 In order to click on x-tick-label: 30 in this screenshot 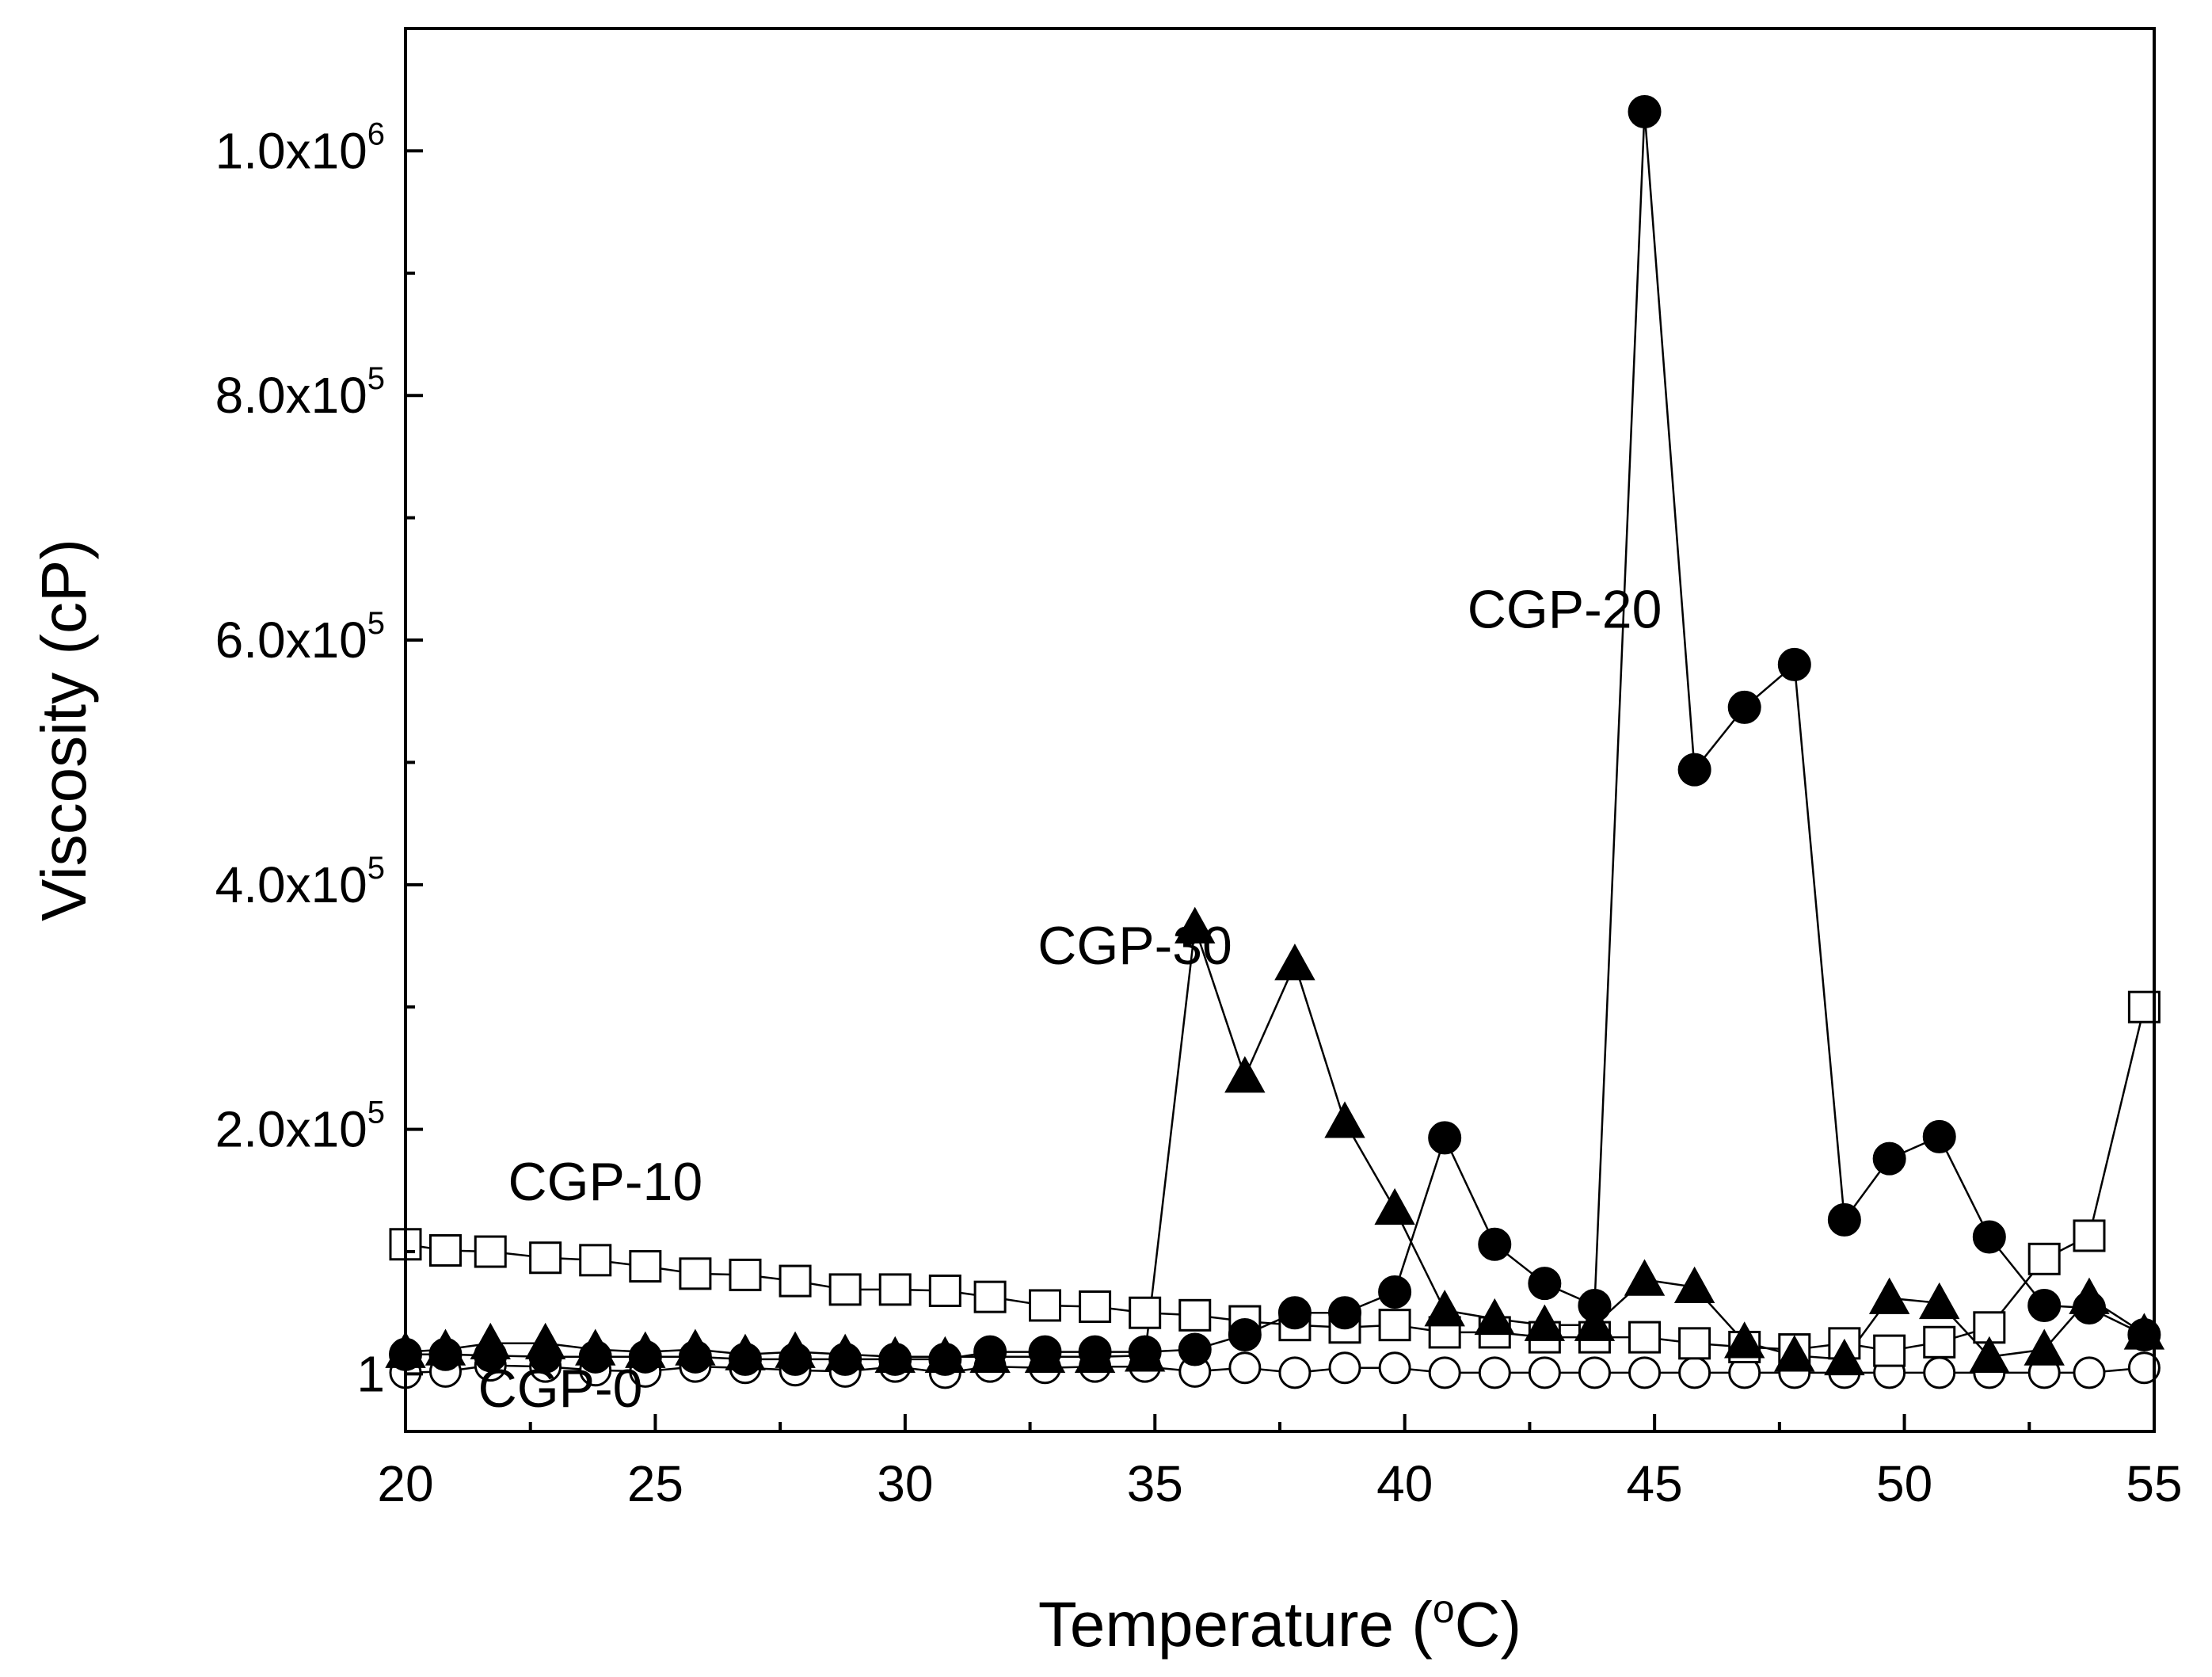, I will do `click(905, 1483)`.